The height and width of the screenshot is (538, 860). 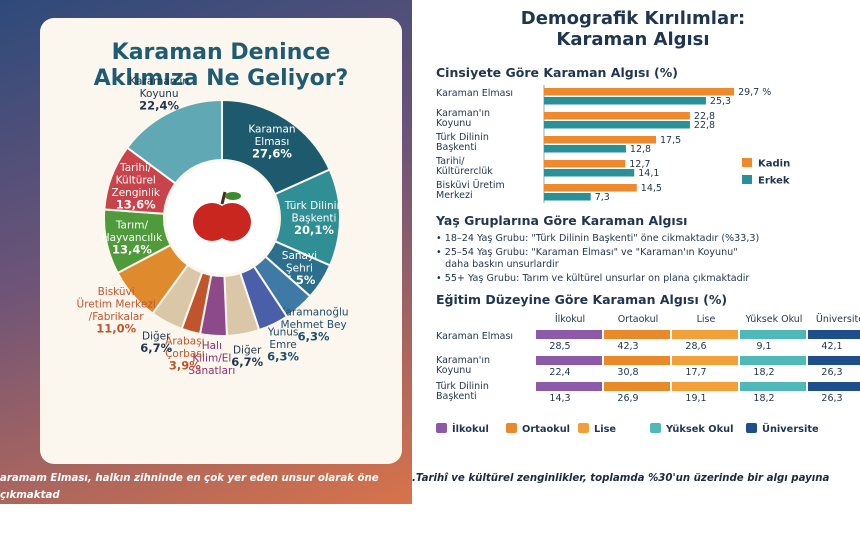 What do you see at coordinates (453, 370) in the screenshot?
I see `category-label: Koyunu` at bounding box center [453, 370].